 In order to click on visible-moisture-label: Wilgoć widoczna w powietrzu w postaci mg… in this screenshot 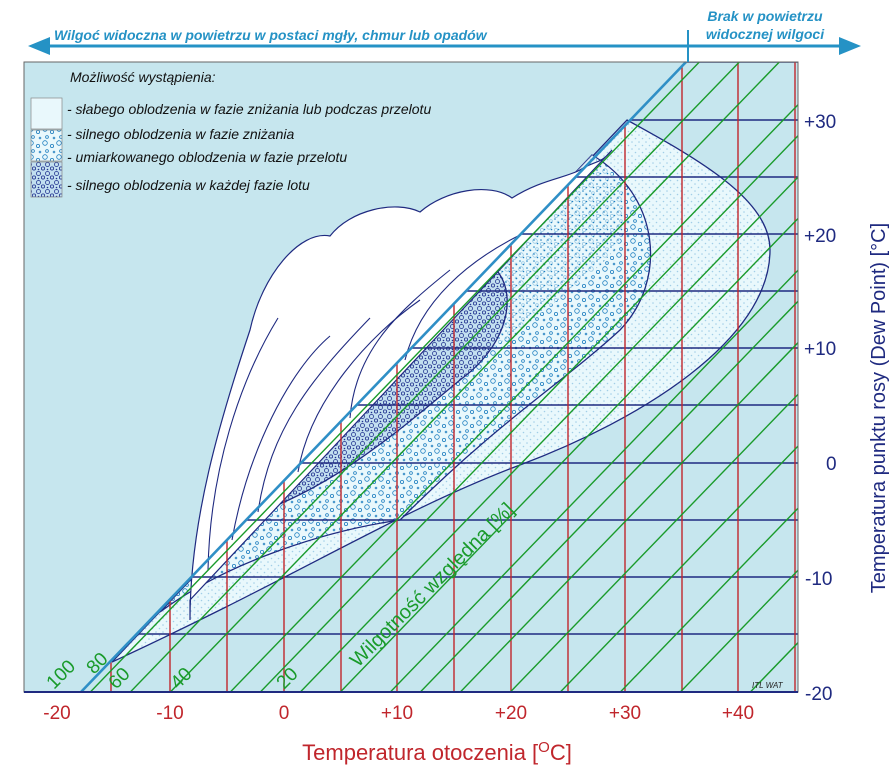, I will do `click(271, 35)`.